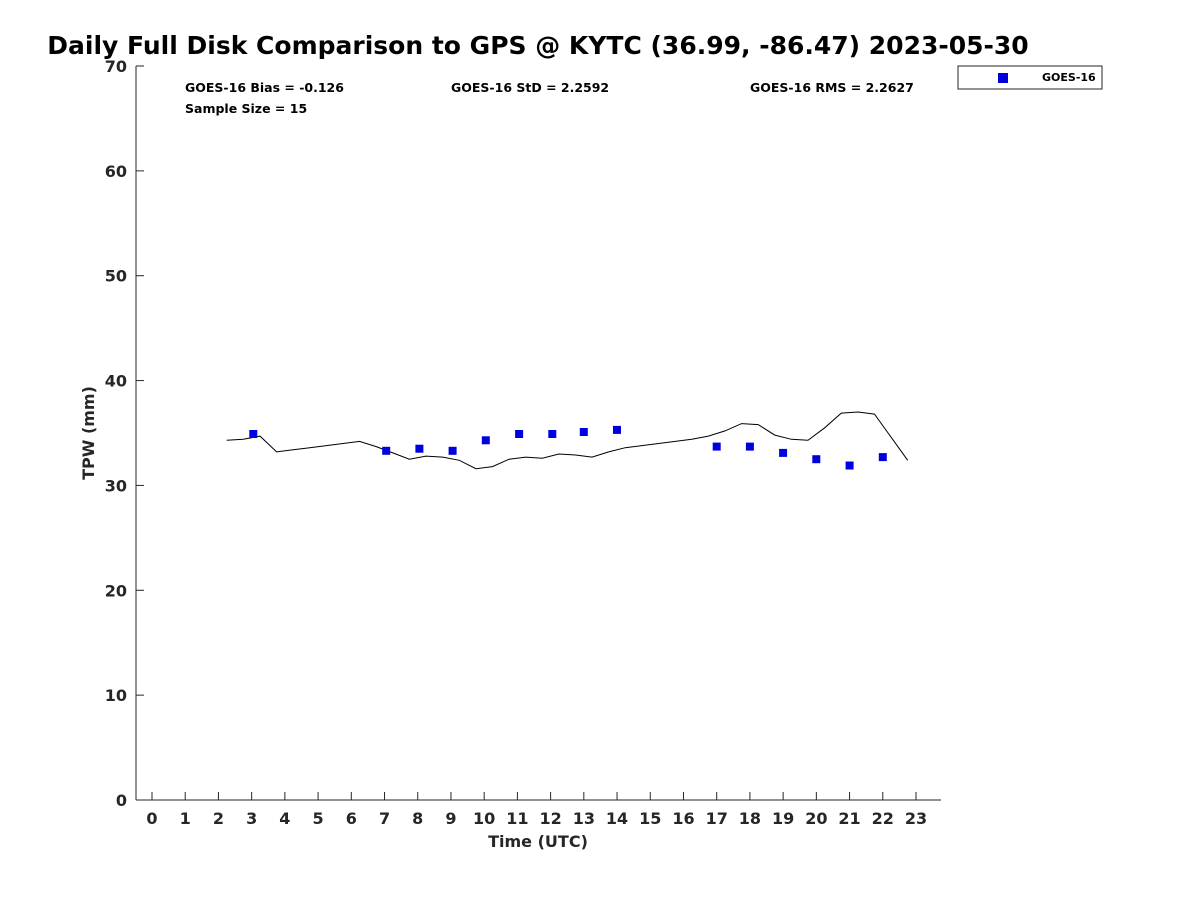 The width and height of the screenshot is (1200, 900). I want to click on x-tick-label: 7, so click(384, 818).